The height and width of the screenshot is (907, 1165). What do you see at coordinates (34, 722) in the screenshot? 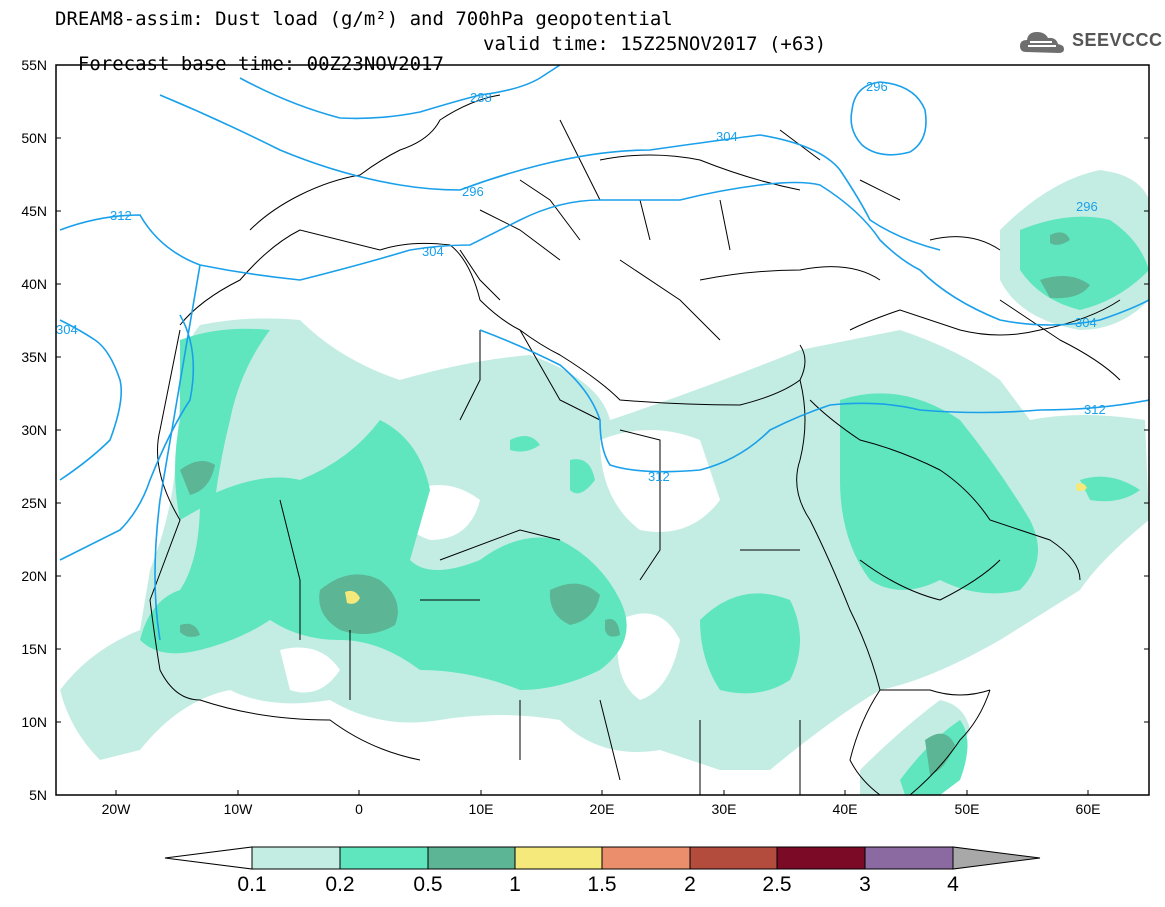
I see `lat-label: 10N` at bounding box center [34, 722].